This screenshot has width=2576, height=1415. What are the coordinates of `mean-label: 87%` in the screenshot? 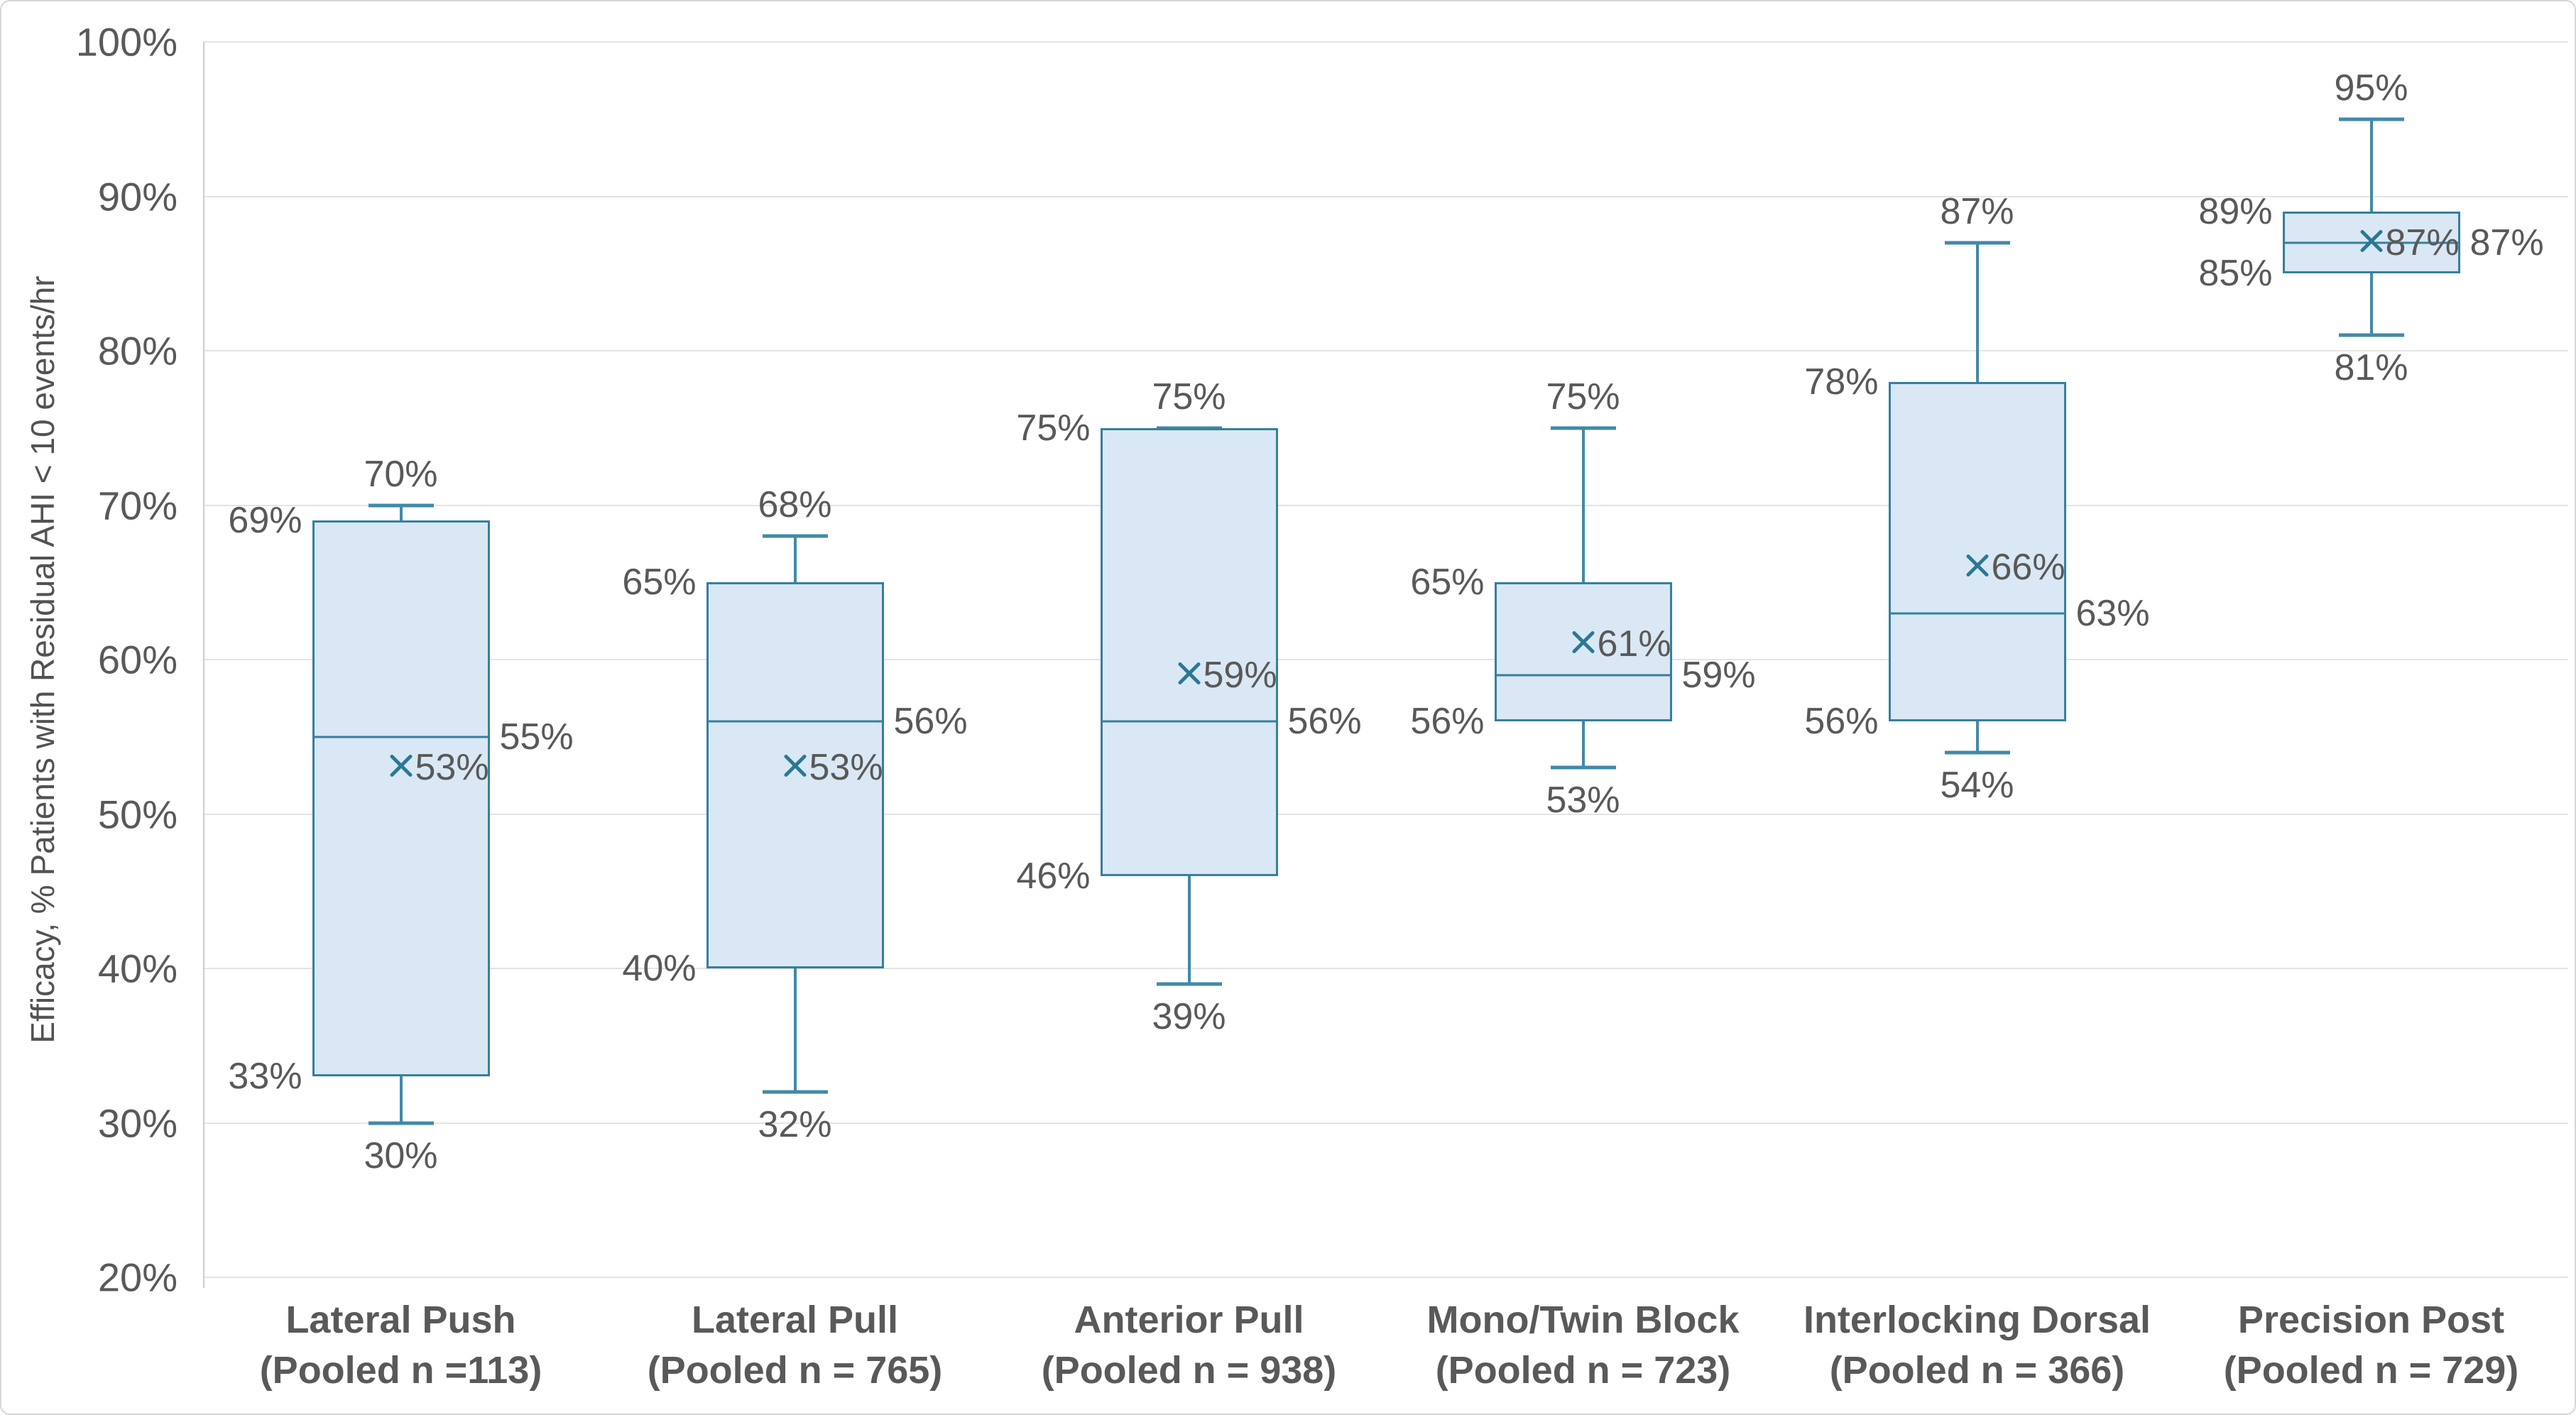 It's located at (2422, 242).